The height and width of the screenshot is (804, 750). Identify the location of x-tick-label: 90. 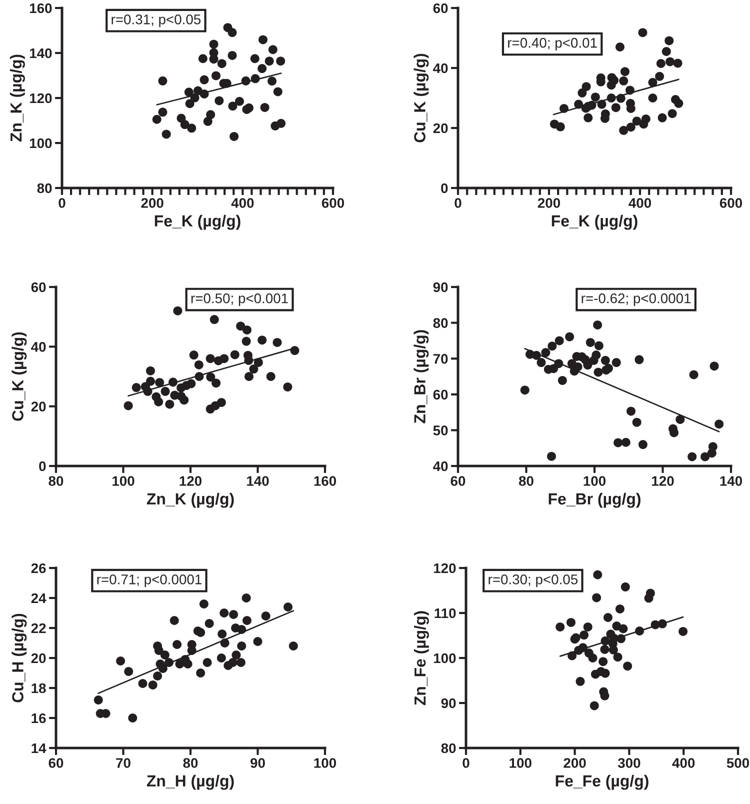
(257, 763).